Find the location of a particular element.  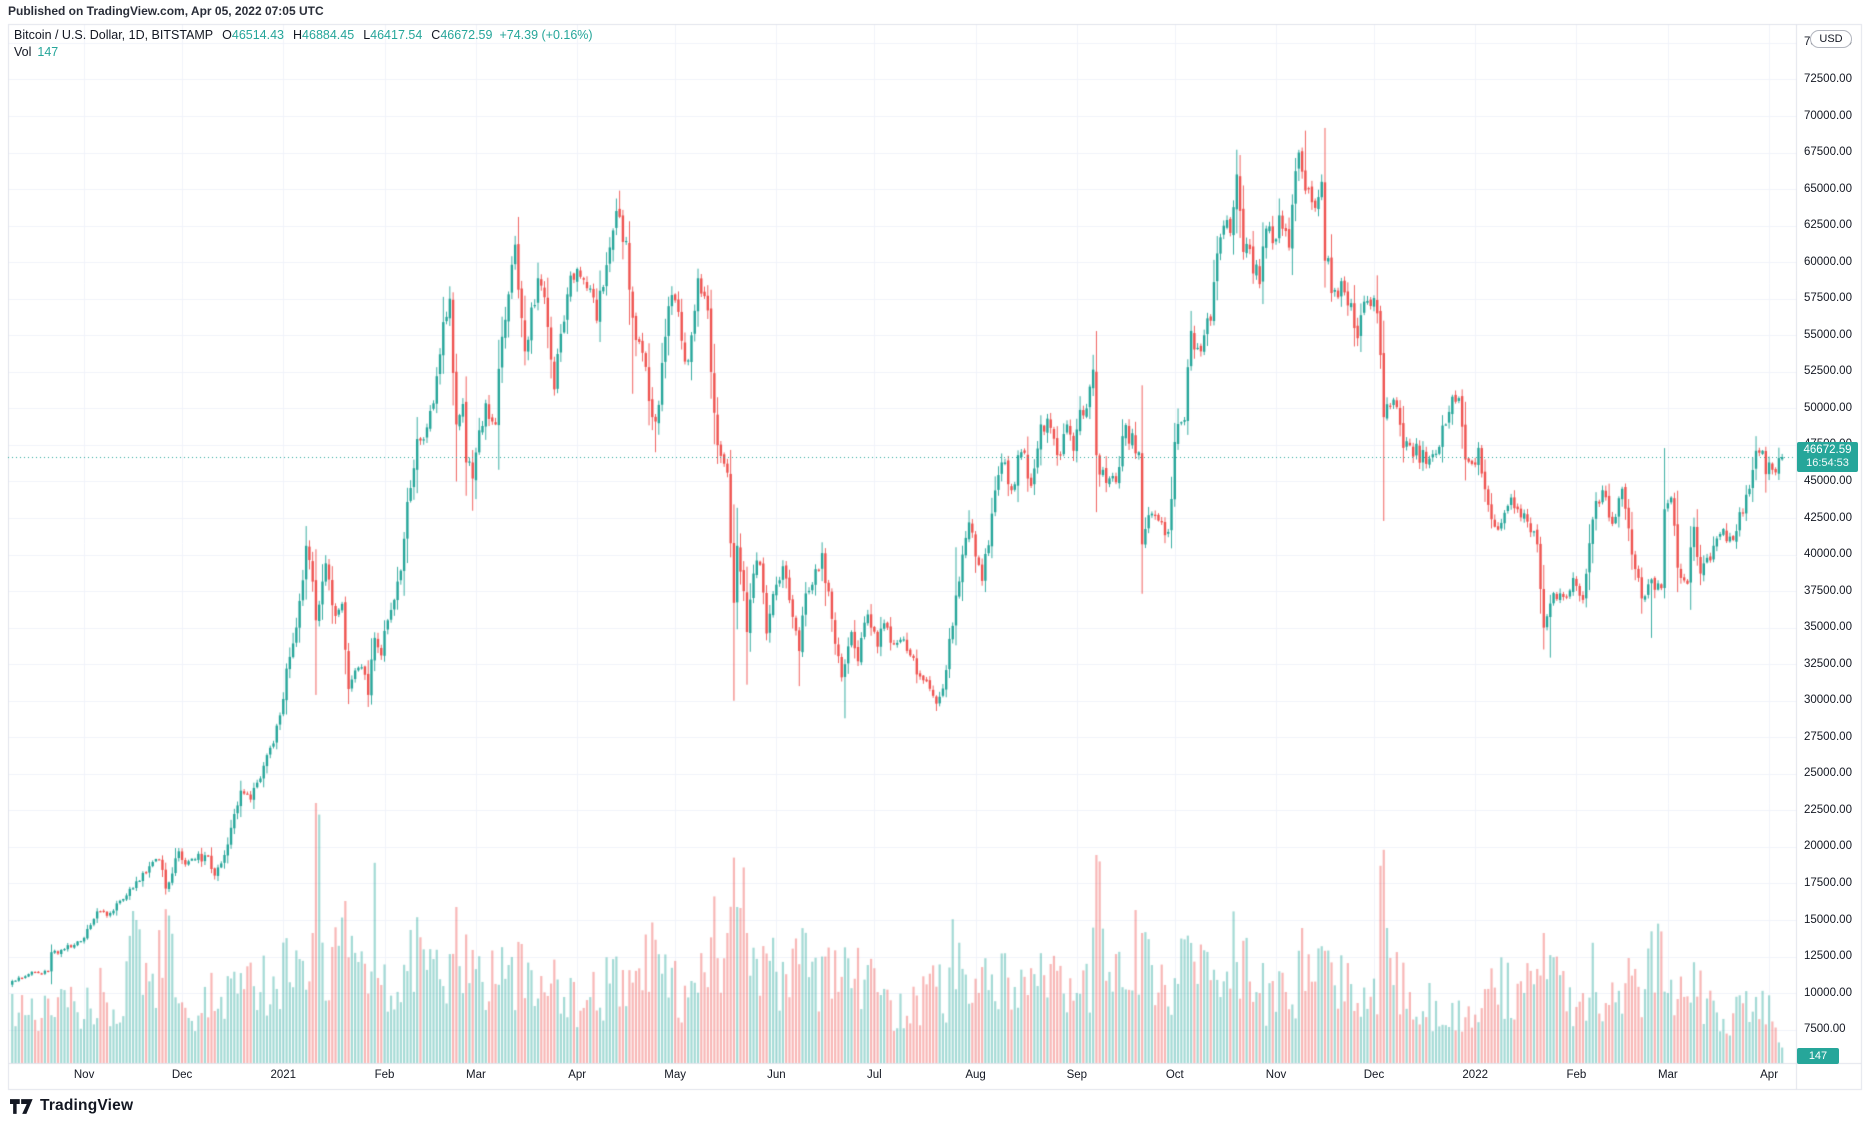

price-axis-label: 70000.00 is located at coordinates (1828, 115).